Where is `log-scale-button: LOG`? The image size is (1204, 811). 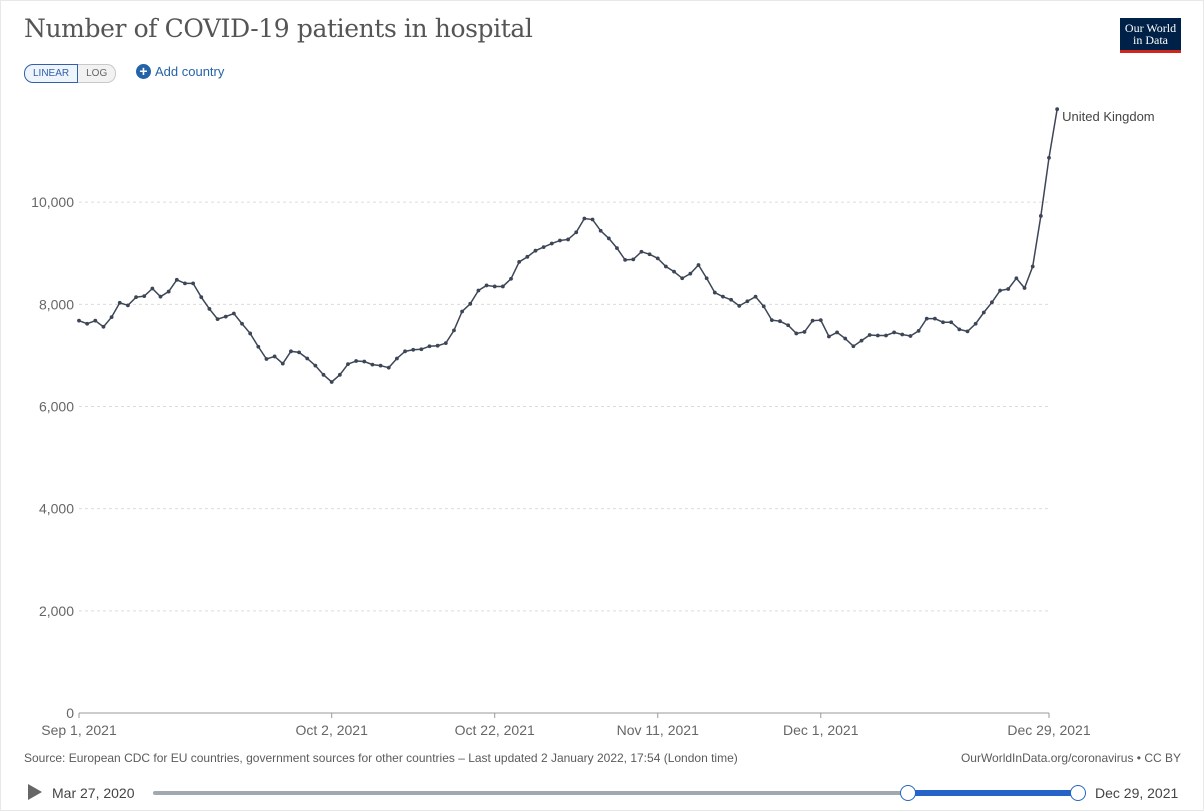 log-scale-button: LOG is located at coordinates (97, 73).